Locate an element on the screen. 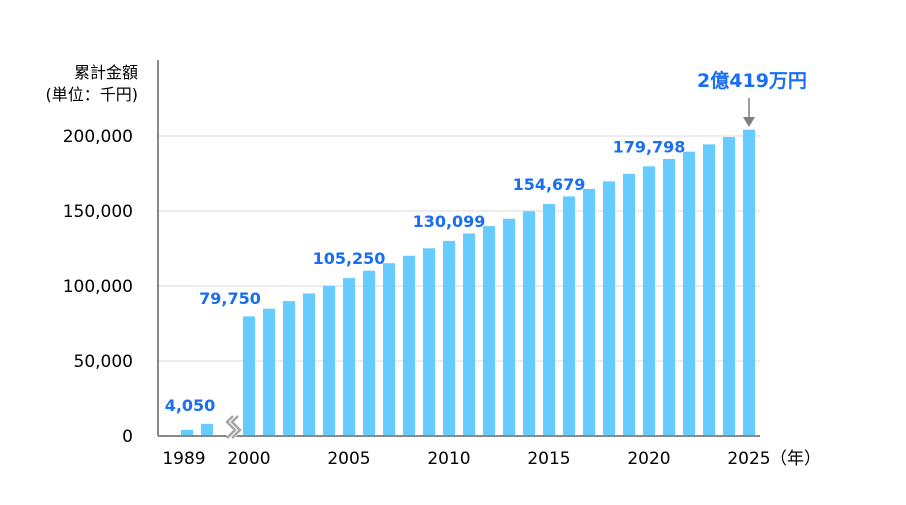 The height and width of the screenshot is (505, 906). y-tick-label: 100,000 is located at coordinates (98, 287).